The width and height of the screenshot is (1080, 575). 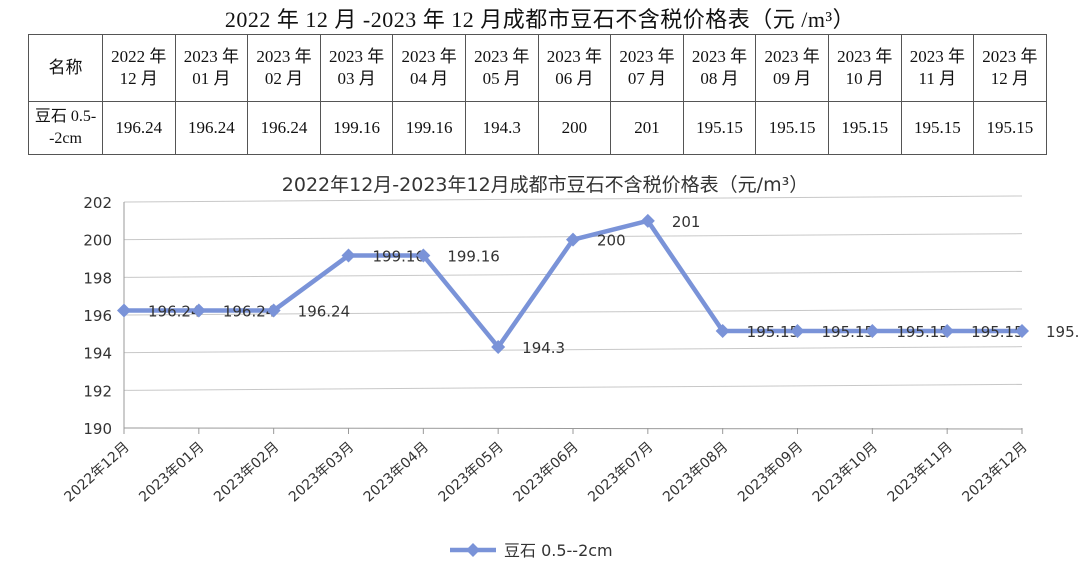 I want to click on header-cell: 2023 年 10 月, so click(x=864, y=68).